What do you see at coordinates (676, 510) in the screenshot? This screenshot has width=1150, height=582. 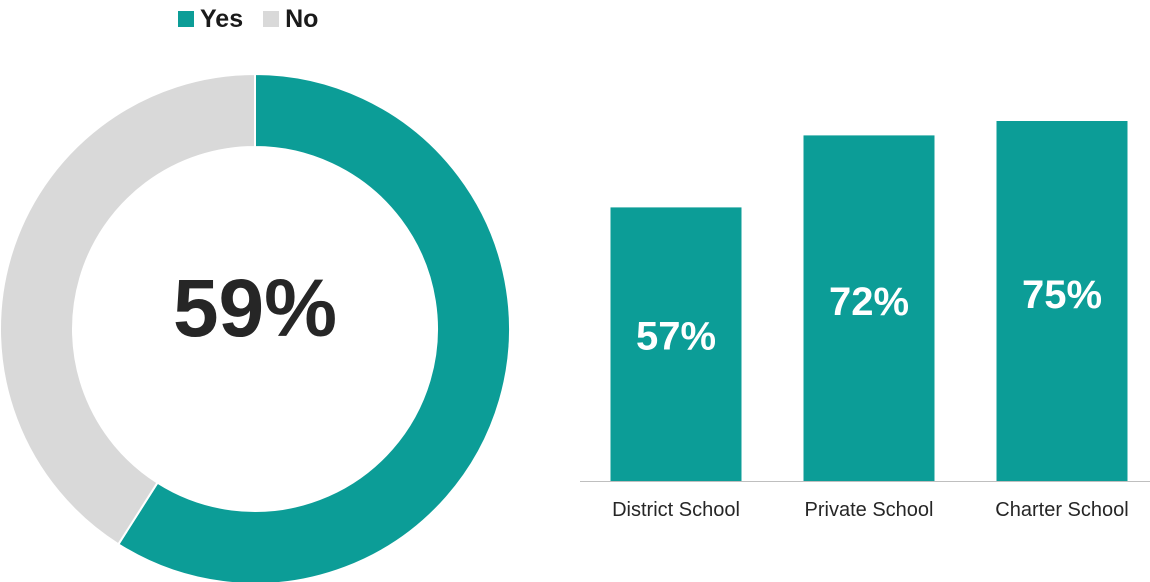 I see `x-tick-label: District School` at bounding box center [676, 510].